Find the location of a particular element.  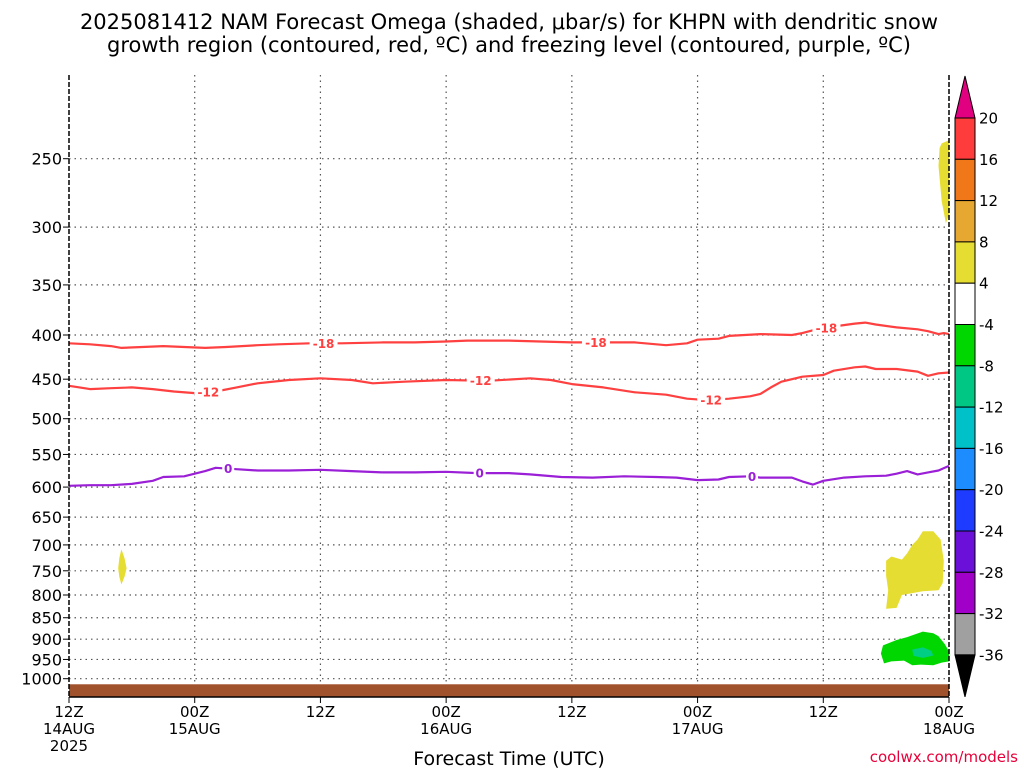

x-tick-label: 16AUG is located at coordinates (446, 729).